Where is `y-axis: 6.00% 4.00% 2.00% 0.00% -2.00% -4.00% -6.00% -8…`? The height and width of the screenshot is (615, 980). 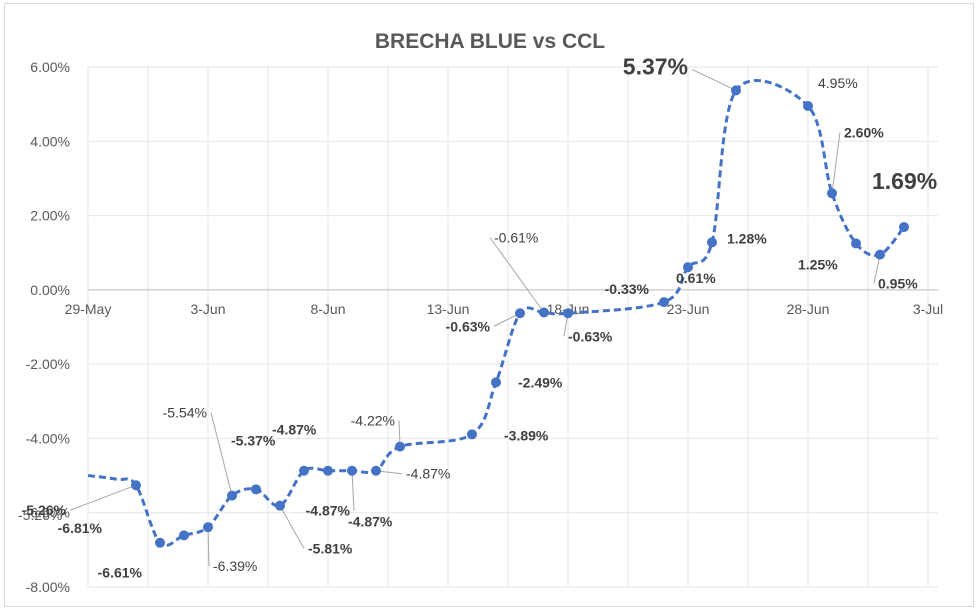 y-axis: 6.00% 4.00% 2.00% 0.00% -2.00% -4.00% -6.00% -8… is located at coordinates (48, 327).